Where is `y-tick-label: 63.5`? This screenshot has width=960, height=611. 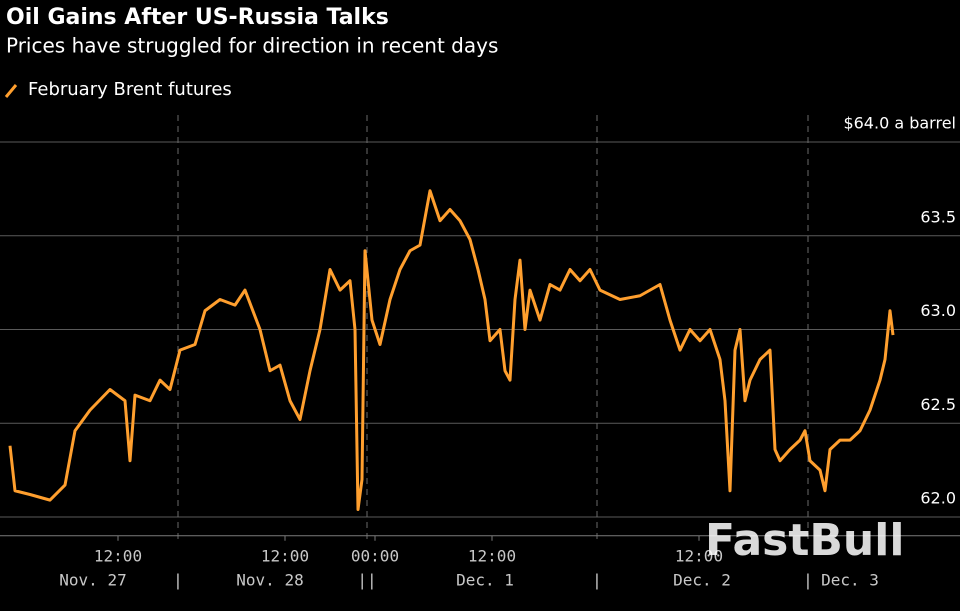
y-tick-label: 63.5 is located at coordinates (938, 216).